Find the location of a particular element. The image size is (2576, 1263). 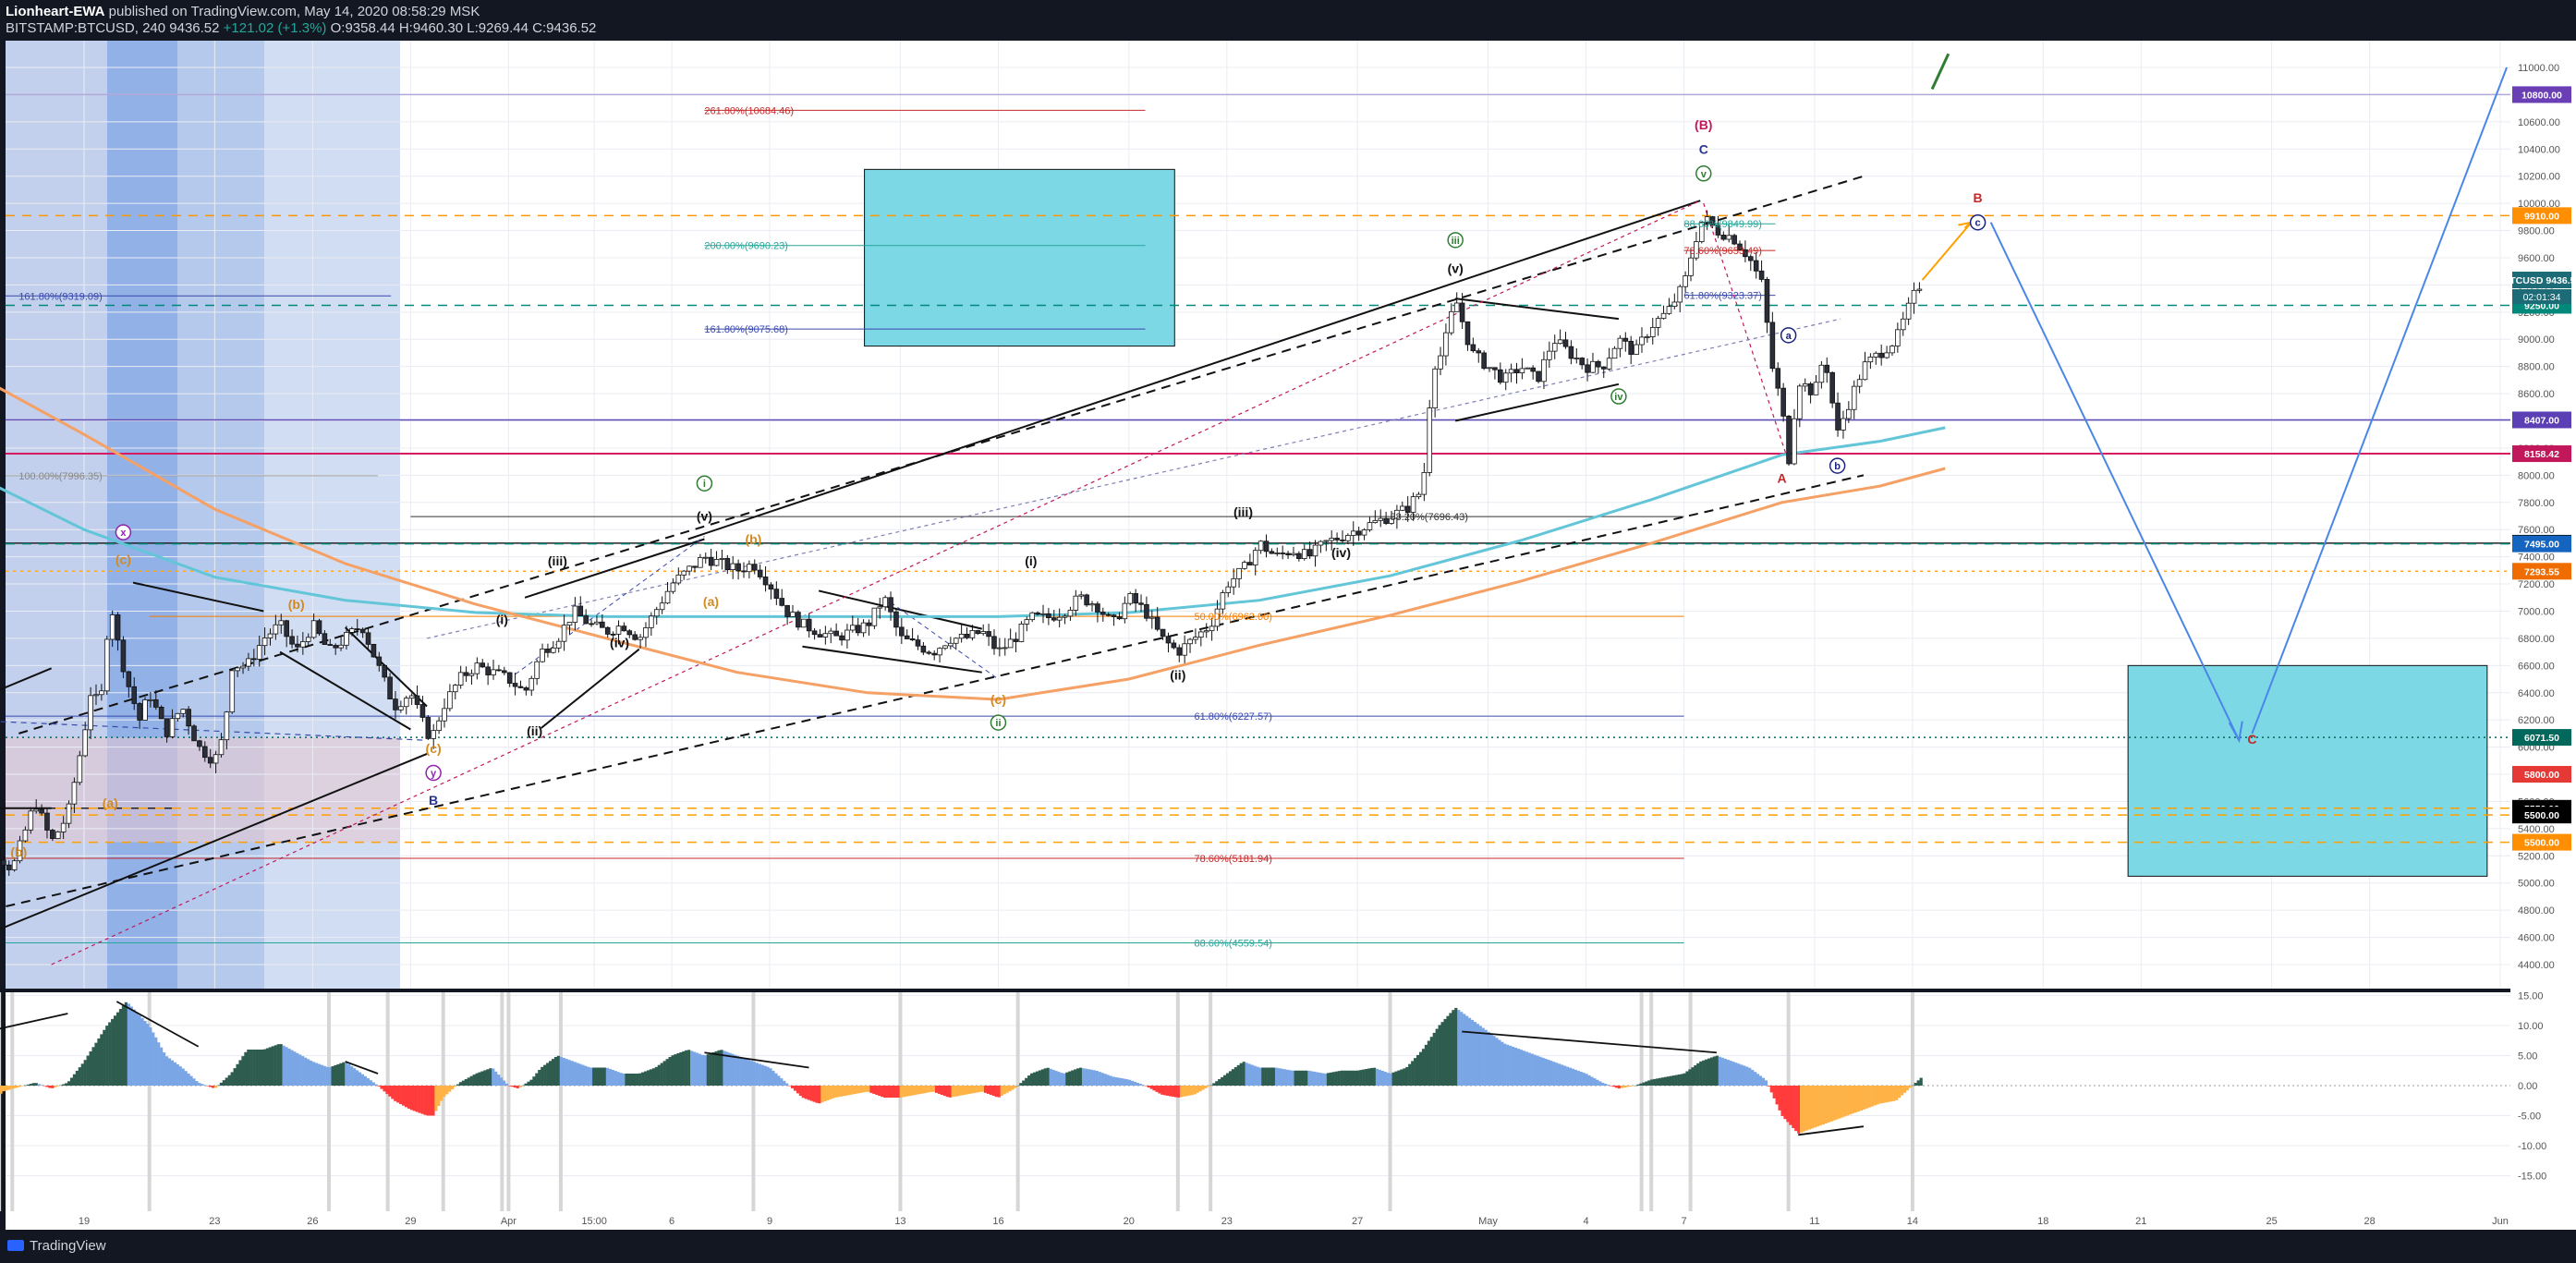

symbol-label: BITSTAMP:BTCUSD, 240 is located at coordinates (86, 28).